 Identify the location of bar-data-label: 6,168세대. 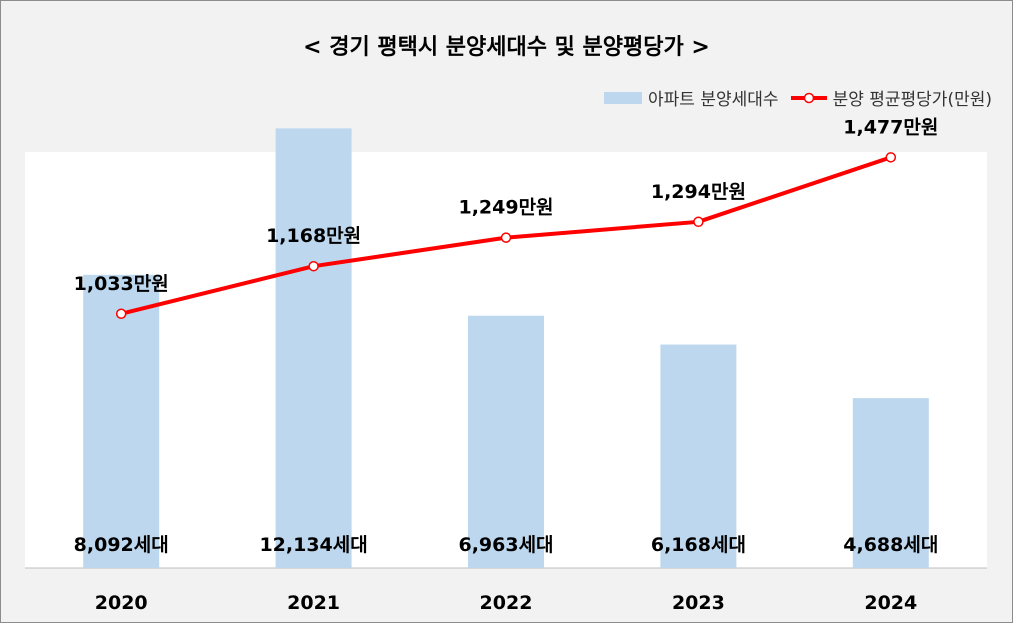
(698, 545).